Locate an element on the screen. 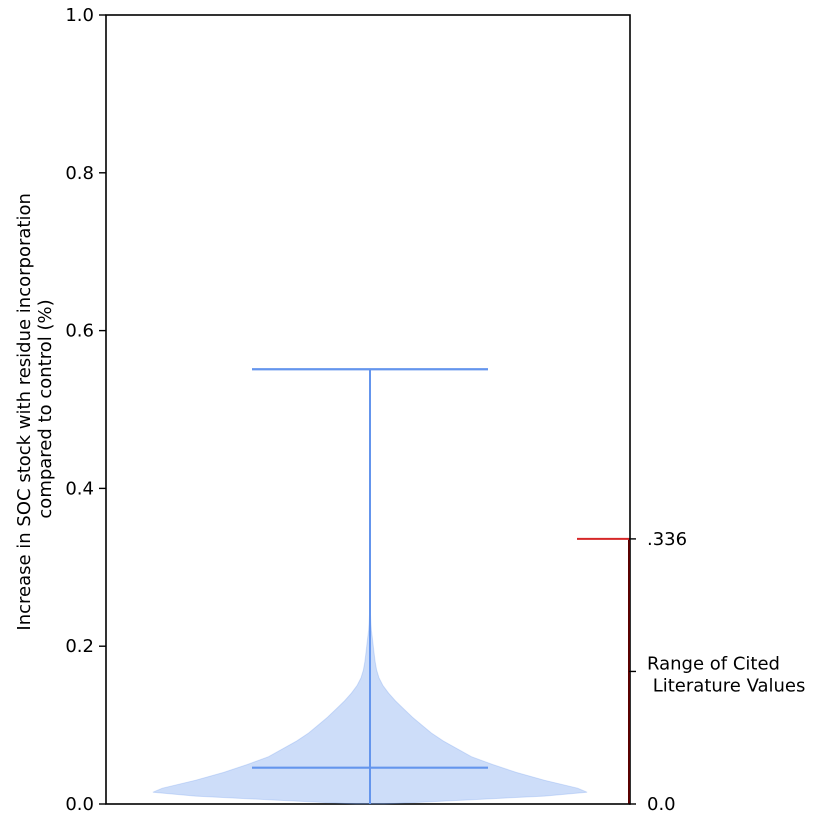  y-tick-label: 1.0 is located at coordinates (79, 15).